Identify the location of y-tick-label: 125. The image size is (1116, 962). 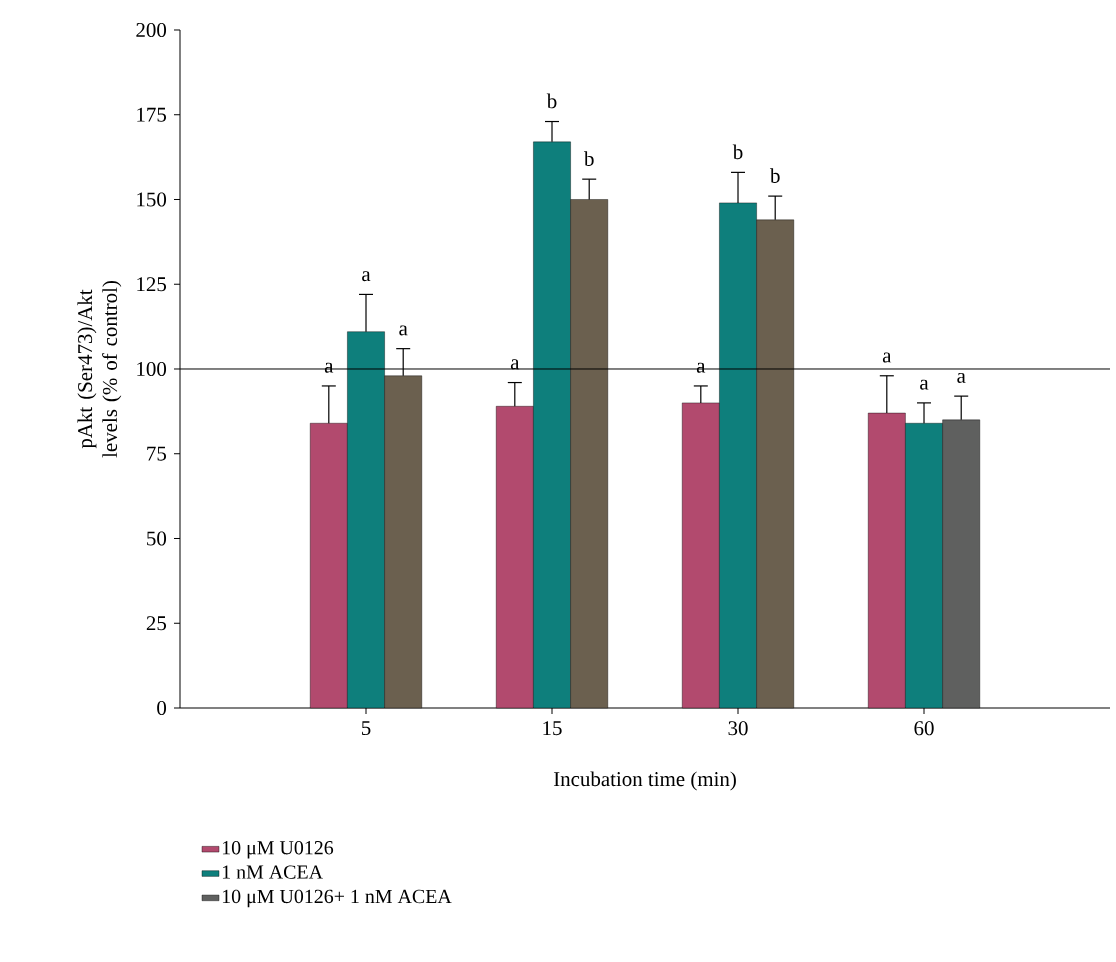
(152, 284).